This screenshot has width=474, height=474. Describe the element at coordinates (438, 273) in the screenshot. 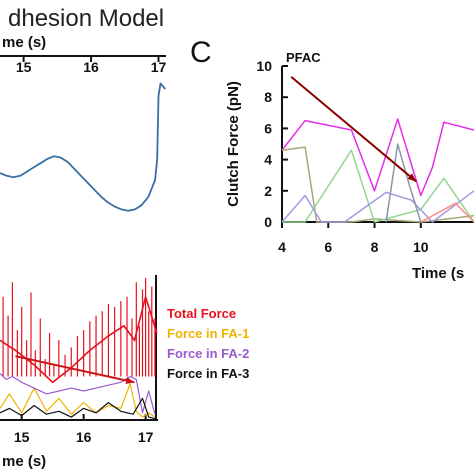

I see `panel-c-x-axis-label: Time (s` at that location.